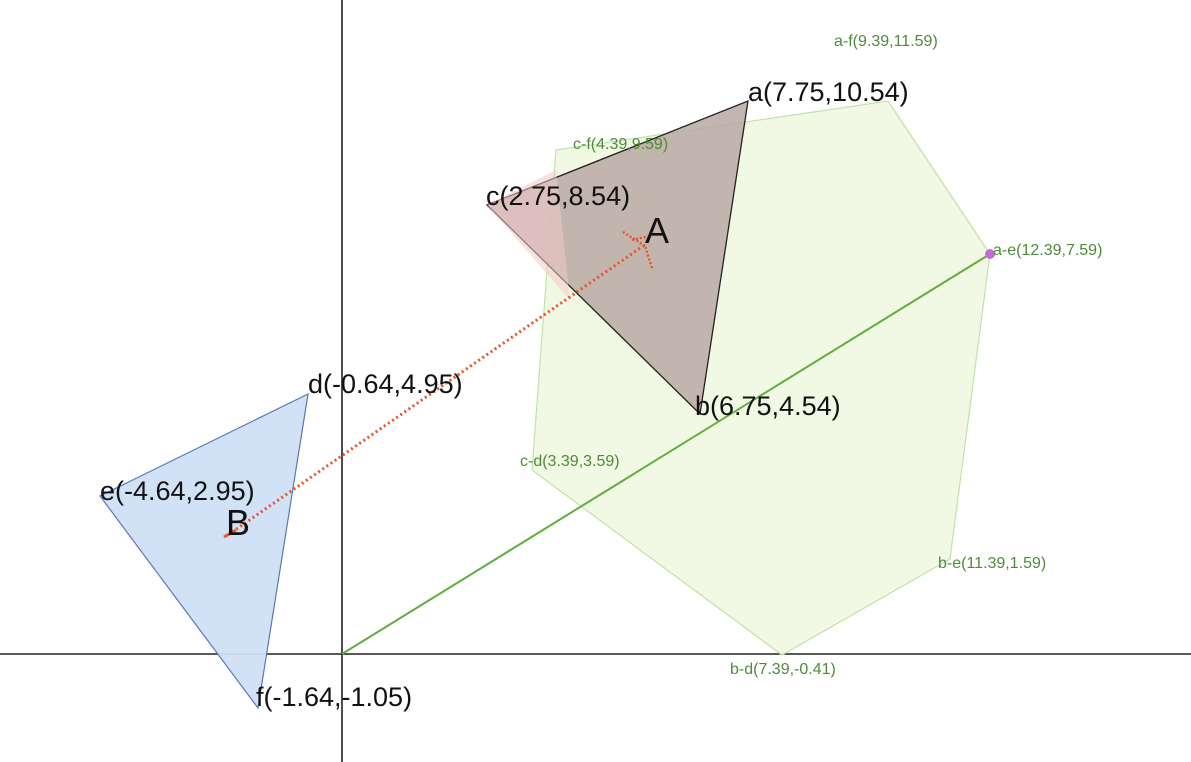  I want to click on label-f: f(-1.64,-1.05), so click(334, 697).